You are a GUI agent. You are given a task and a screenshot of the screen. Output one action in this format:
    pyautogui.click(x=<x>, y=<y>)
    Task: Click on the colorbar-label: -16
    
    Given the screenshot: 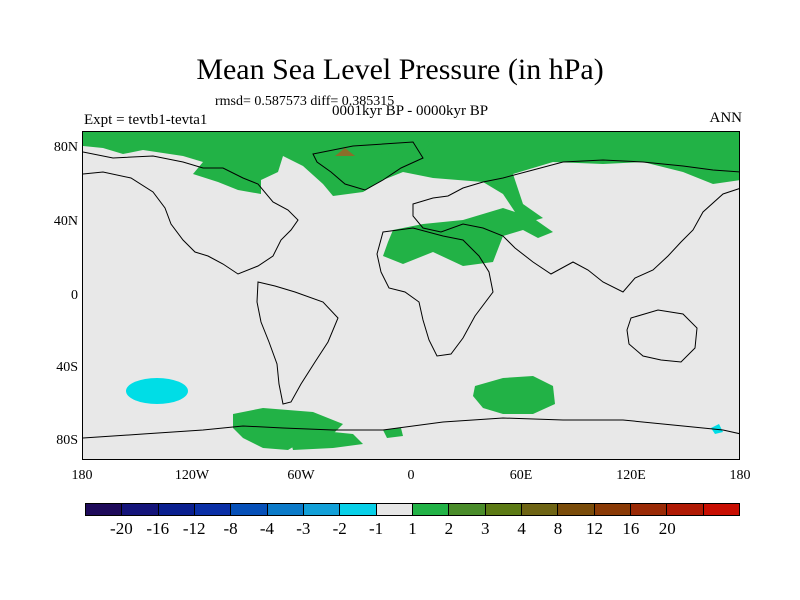 What is the action you would take?
    pyautogui.click(x=158, y=528)
    